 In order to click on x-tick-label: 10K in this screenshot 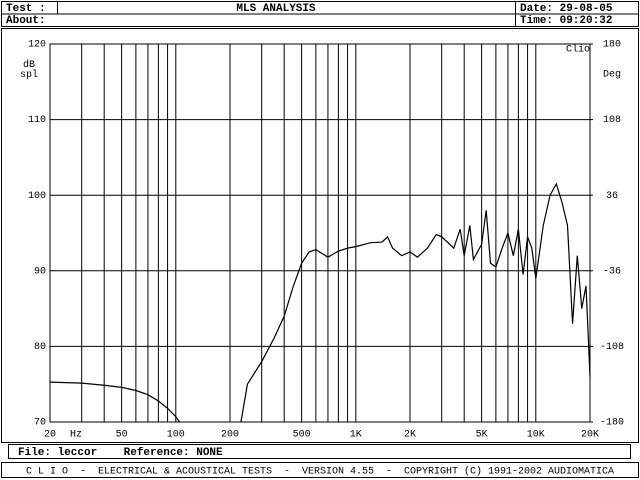, I will do `click(536, 435)`.